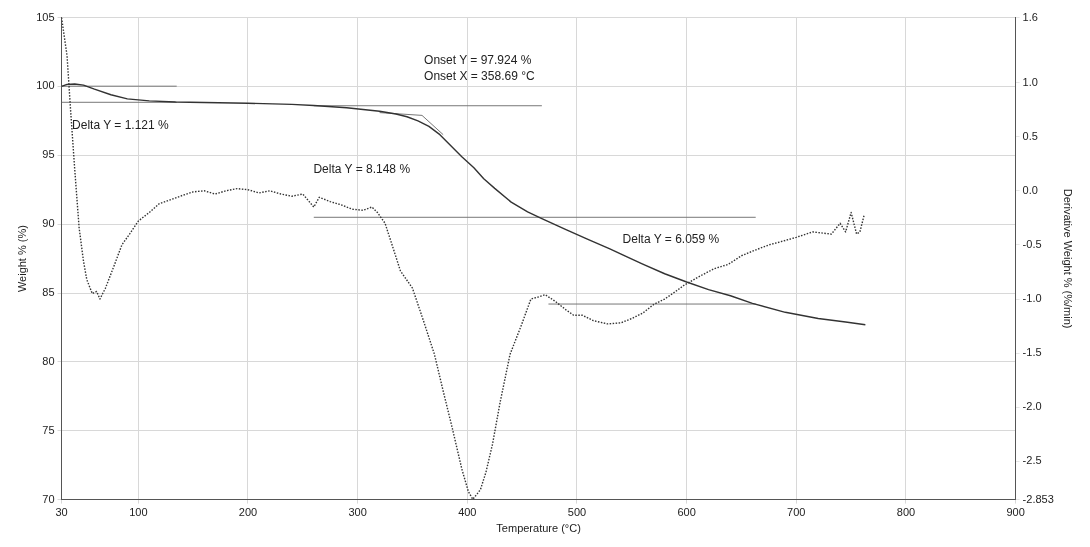  Describe the element at coordinates (48, 429) in the screenshot. I see `y-tick-label: 75` at that location.